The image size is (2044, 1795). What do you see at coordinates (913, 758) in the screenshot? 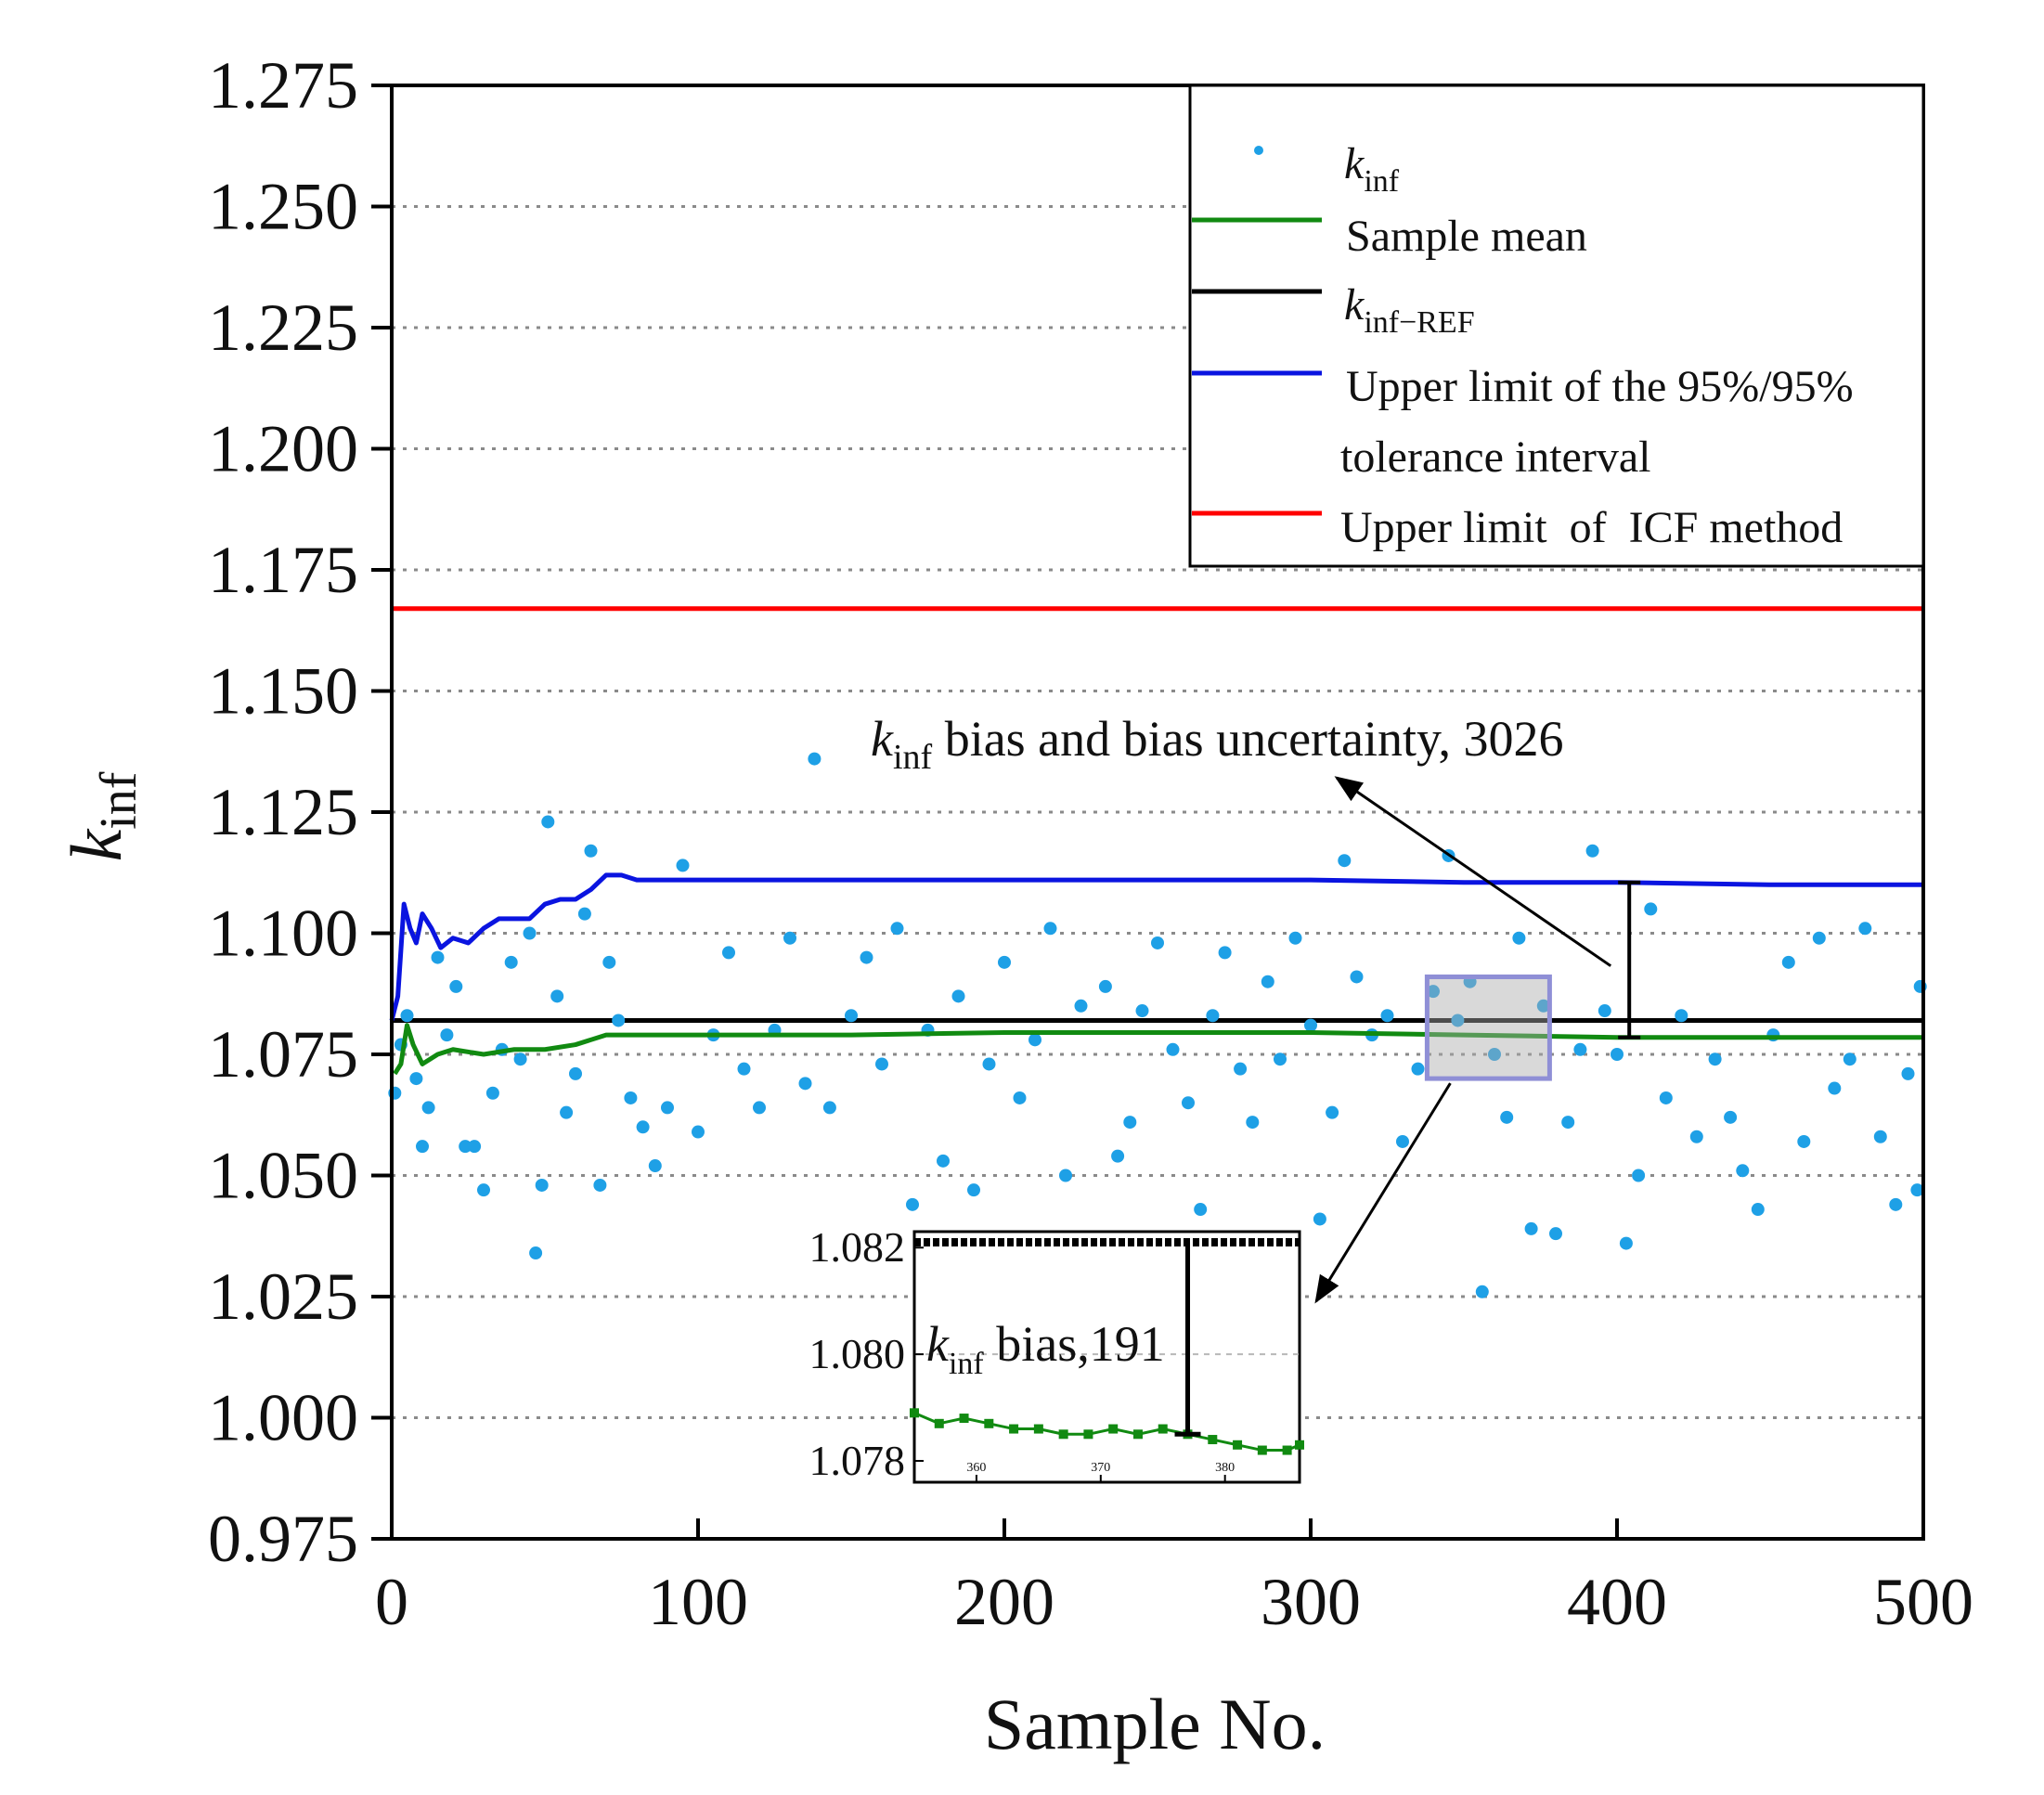
I see `bias-annotation-sub: inf` at bounding box center [913, 758].